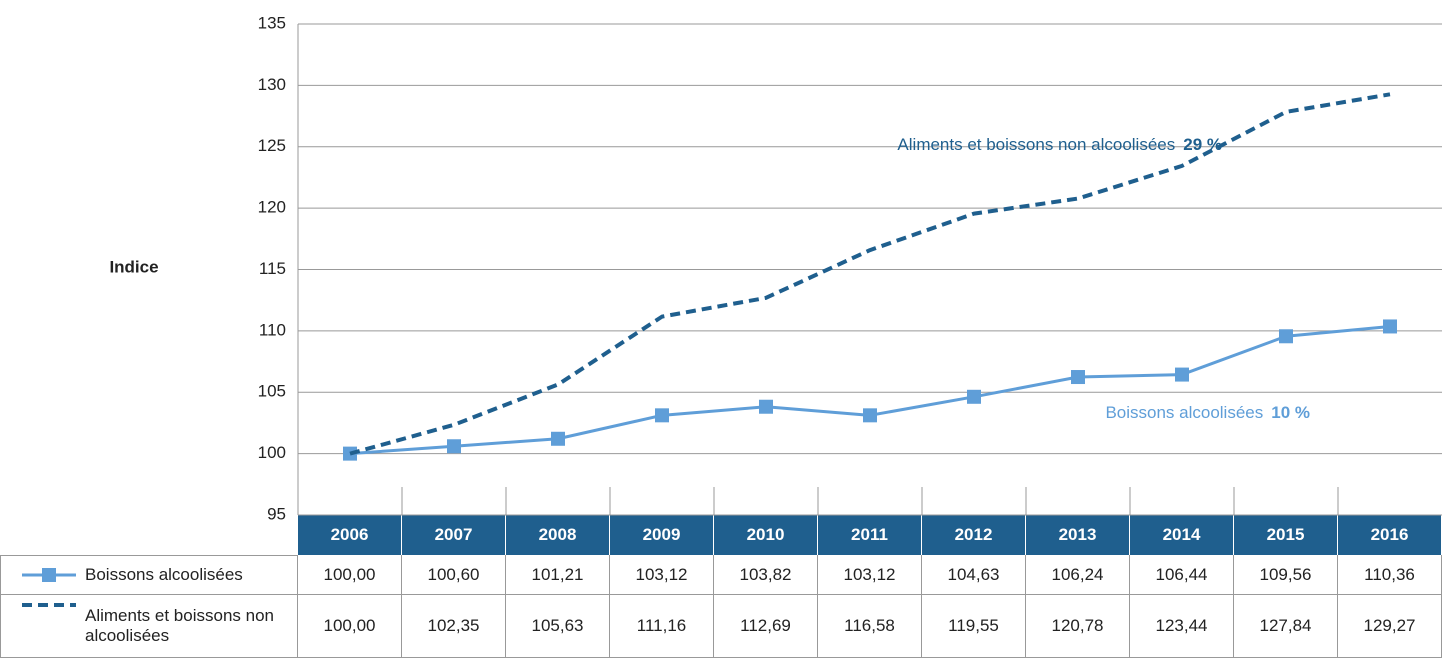 This screenshot has height=658, width=1442. I want to click on y-tick-label: 105, so click(272, 391).